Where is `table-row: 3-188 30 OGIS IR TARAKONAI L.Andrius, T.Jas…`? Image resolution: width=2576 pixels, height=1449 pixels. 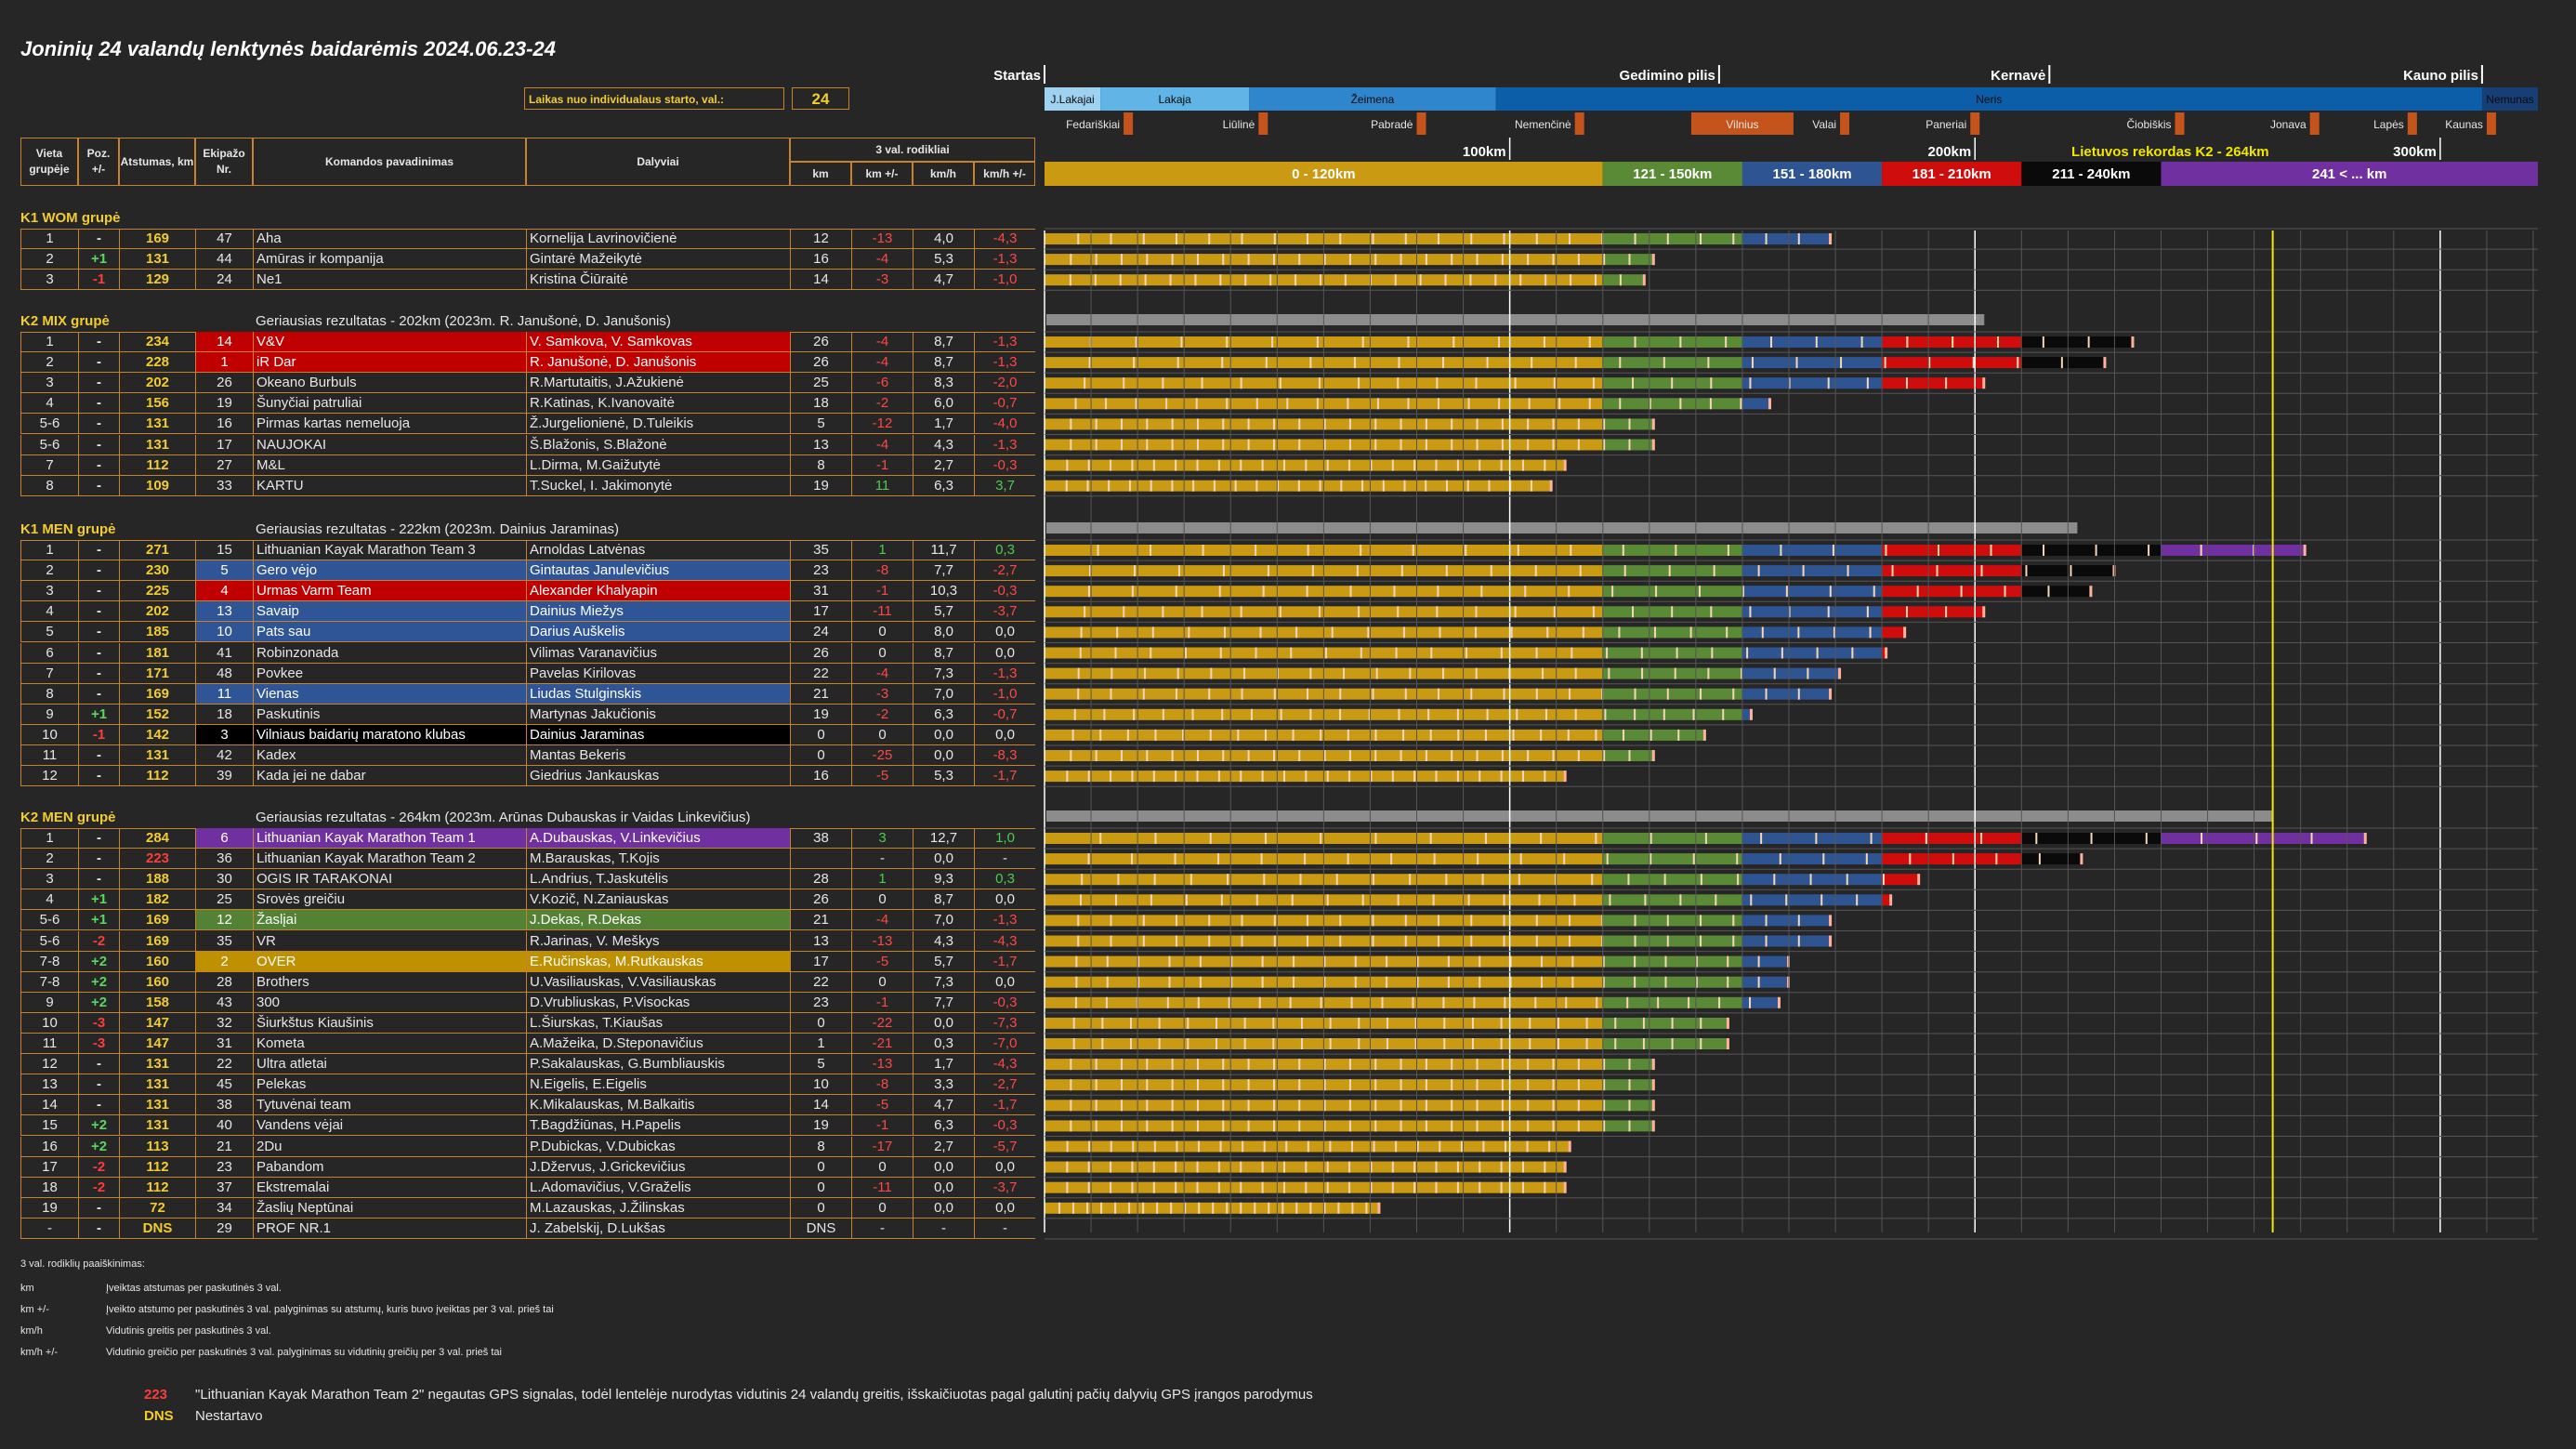
table-row: 3-188 30 OGIS IR TARAKONAI L.Andrius, T.Jas… is located at coordinates (527, 880).